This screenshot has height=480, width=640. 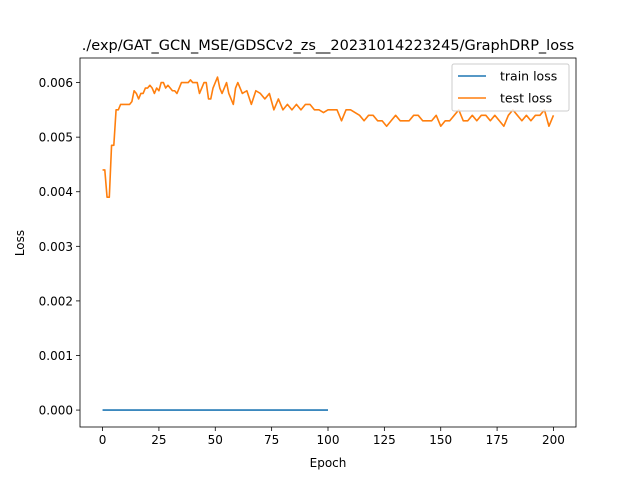 What do you see at coordinates (56, 247) in the screenshot?
I see `y-tick-label: 0.003` at bounding box center [56, 247].